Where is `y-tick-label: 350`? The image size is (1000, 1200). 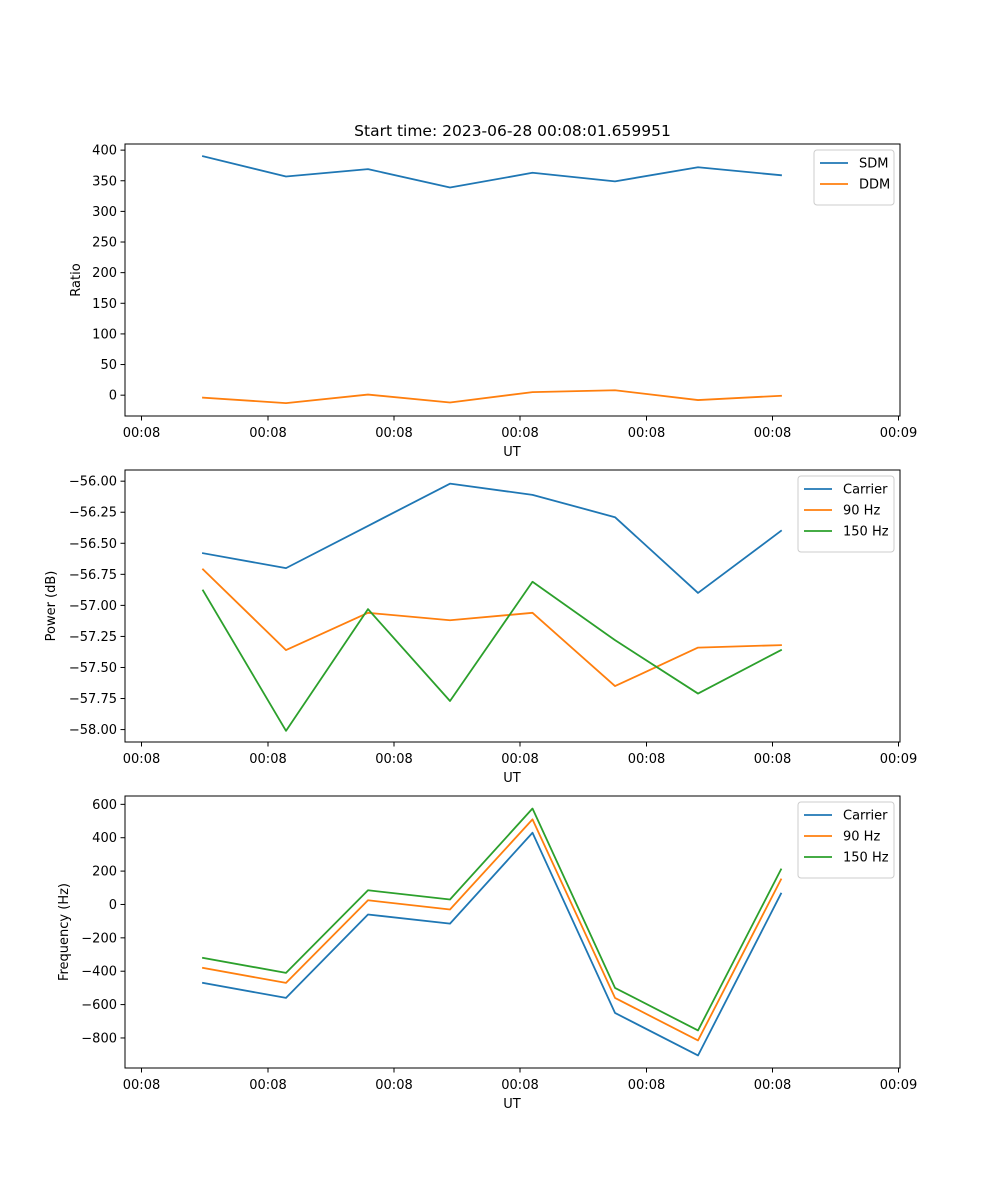 y-tick-label: 350 is located at coordinates (104, 181).